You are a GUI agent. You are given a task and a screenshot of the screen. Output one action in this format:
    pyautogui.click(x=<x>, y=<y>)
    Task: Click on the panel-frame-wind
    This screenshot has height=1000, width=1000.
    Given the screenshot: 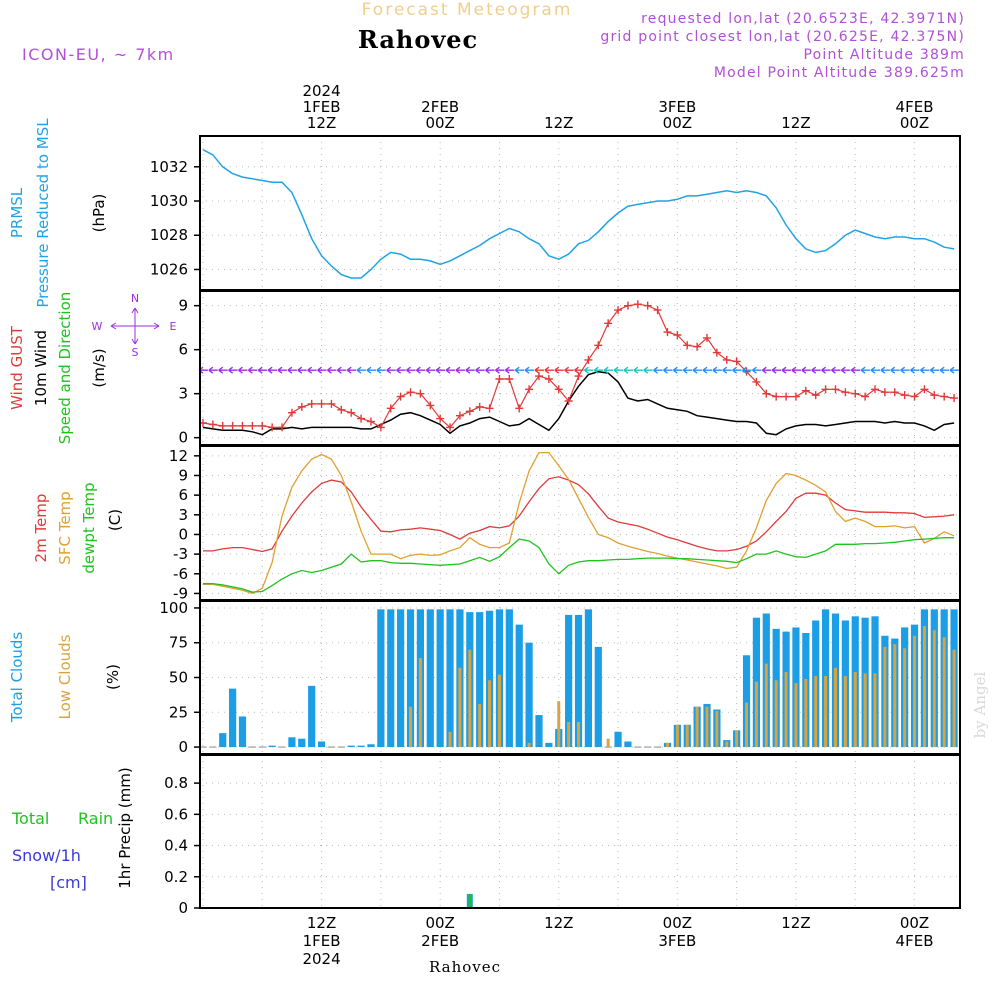 What is the action you would take?
    pyautogui.click(x=580, y=368)
    